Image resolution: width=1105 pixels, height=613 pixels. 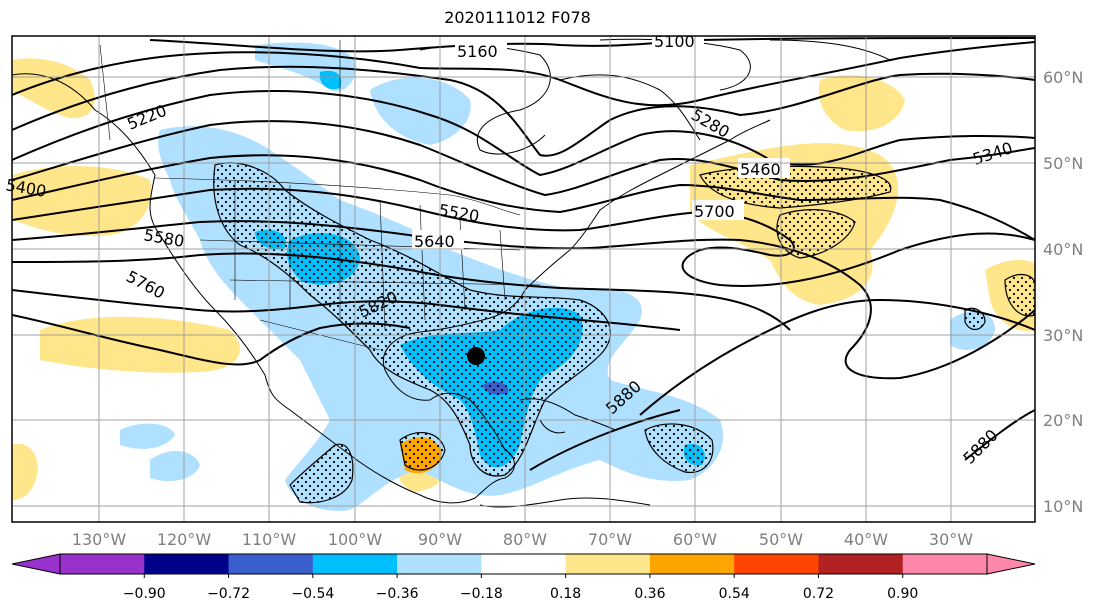 I want to click on colorbar-tick-label: −0.54, so click(x=312, y=594).